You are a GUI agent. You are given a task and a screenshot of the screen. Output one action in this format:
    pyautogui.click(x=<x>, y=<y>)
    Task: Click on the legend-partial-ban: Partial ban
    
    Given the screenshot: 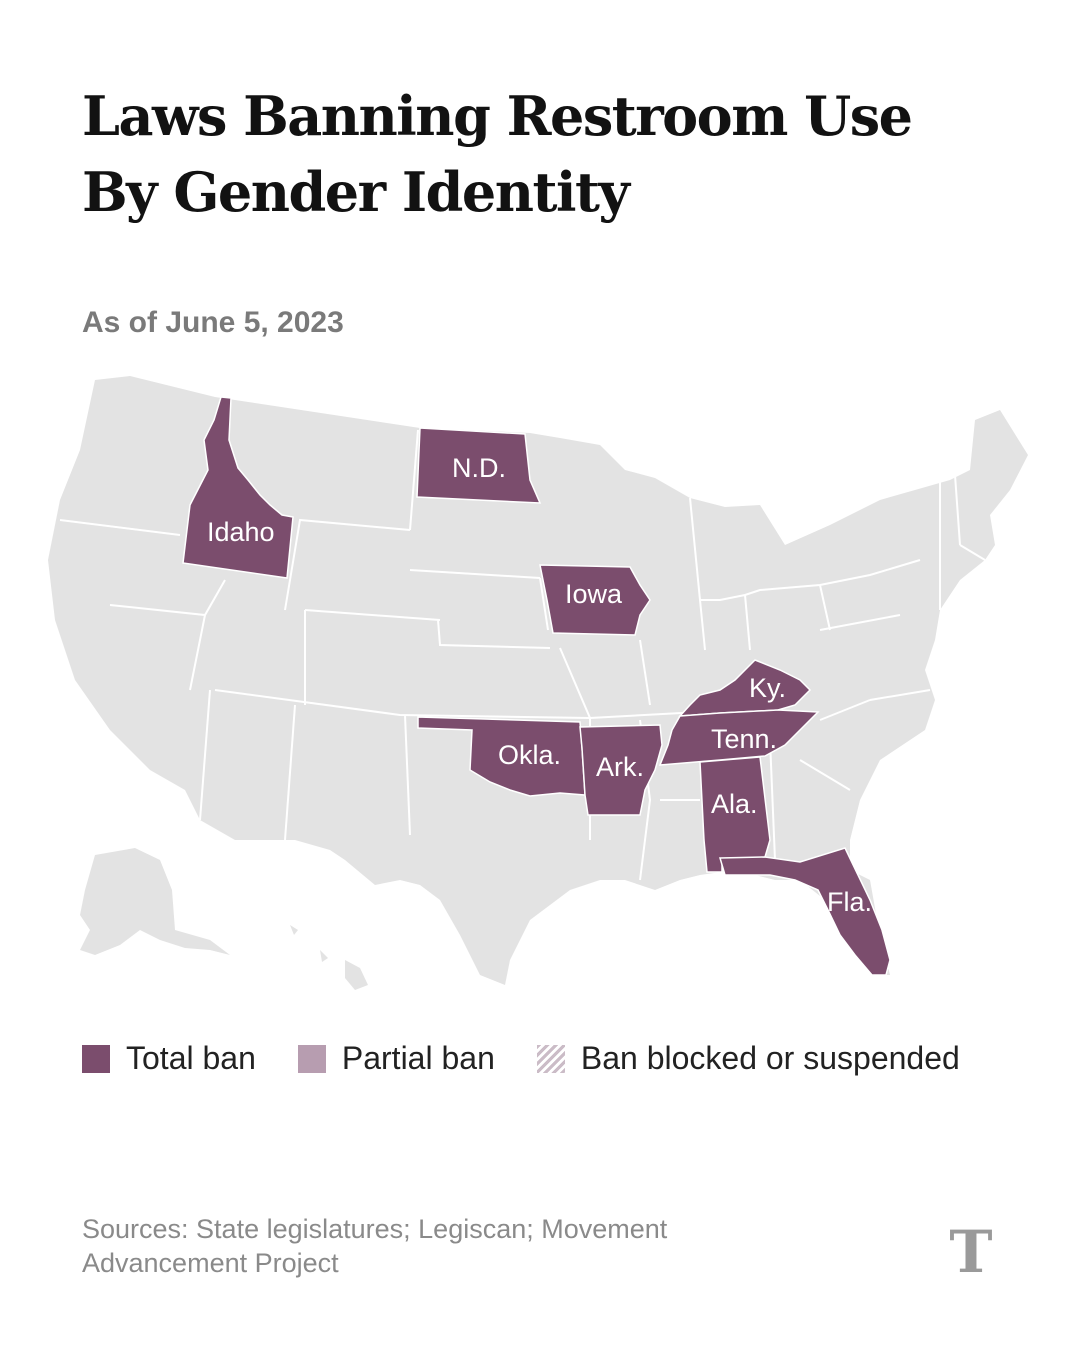 What is the action you would take?
    pyautogui.click(x=396, y=1058)
    